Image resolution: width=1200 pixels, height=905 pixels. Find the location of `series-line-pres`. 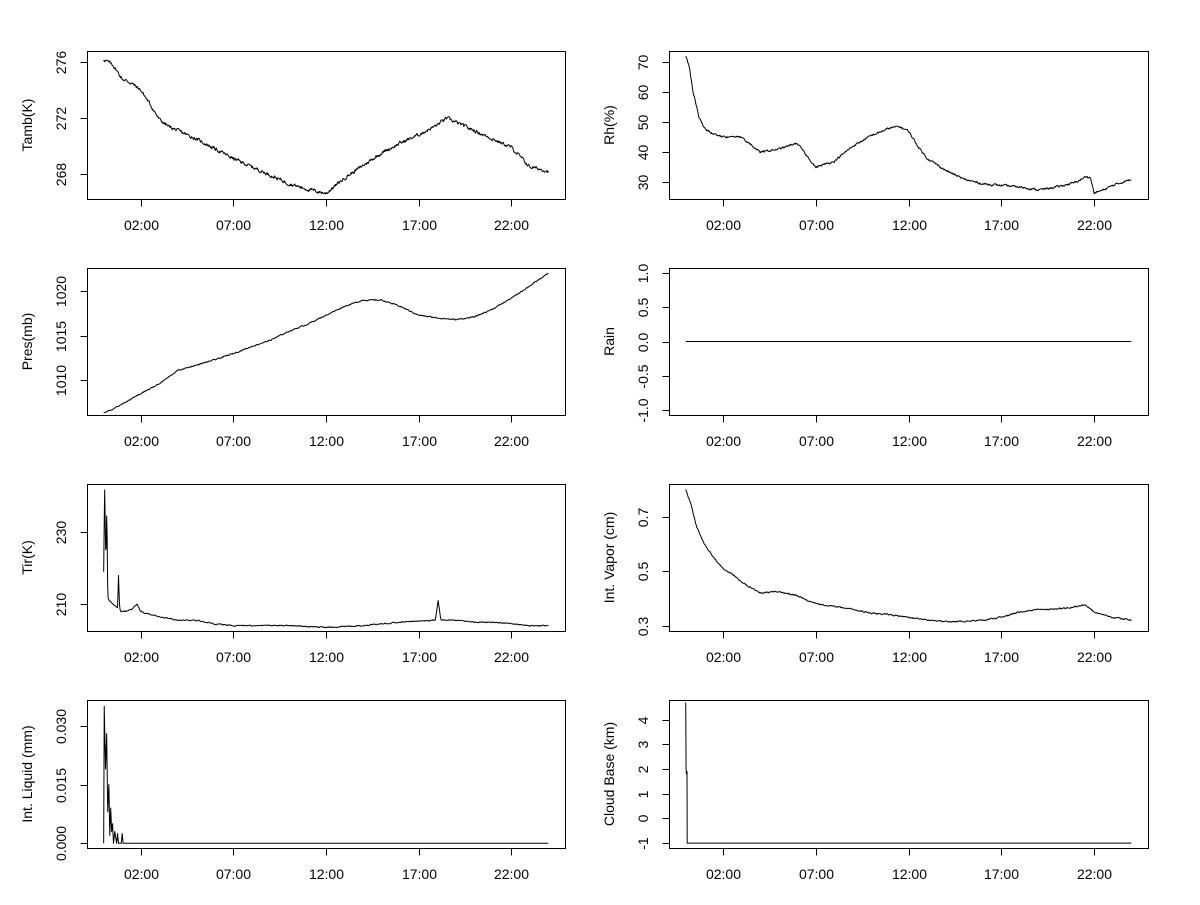

series-line-pres is located at coordinates (326, 343).